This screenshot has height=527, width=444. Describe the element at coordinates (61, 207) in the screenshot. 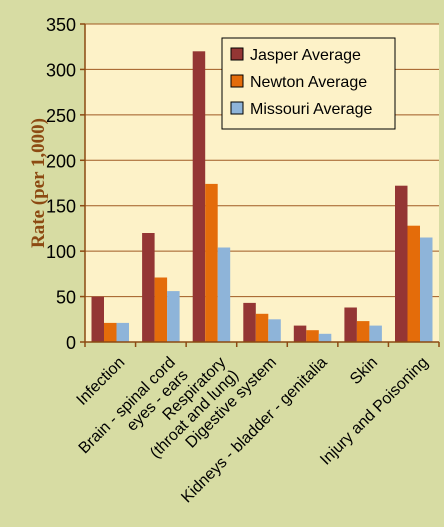

I see `y-tick-label: 150` at that location.